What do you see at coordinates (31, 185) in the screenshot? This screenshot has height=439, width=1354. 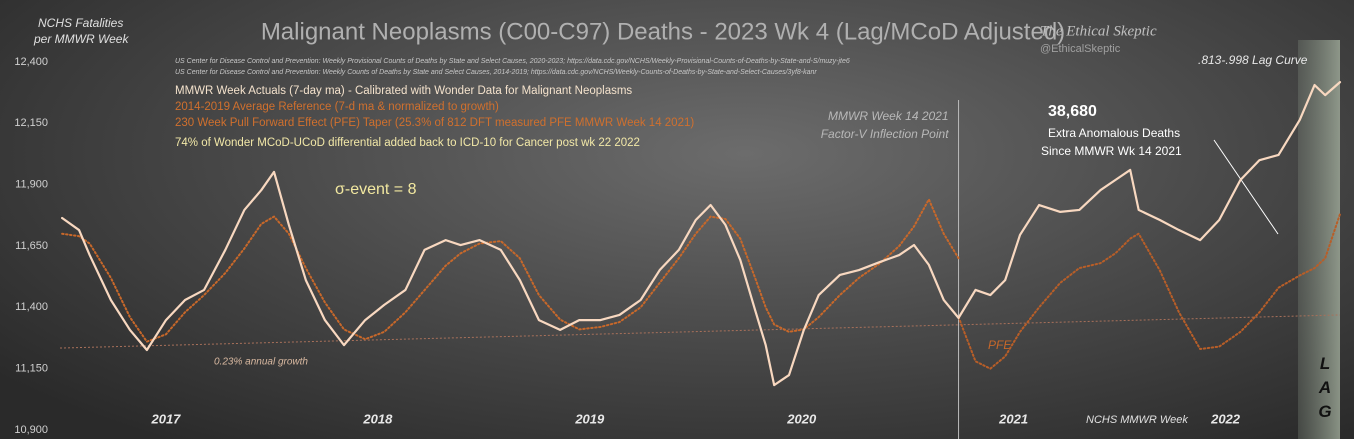 I see `y-tick-label: 11,900` at bounding box center [31, 185].